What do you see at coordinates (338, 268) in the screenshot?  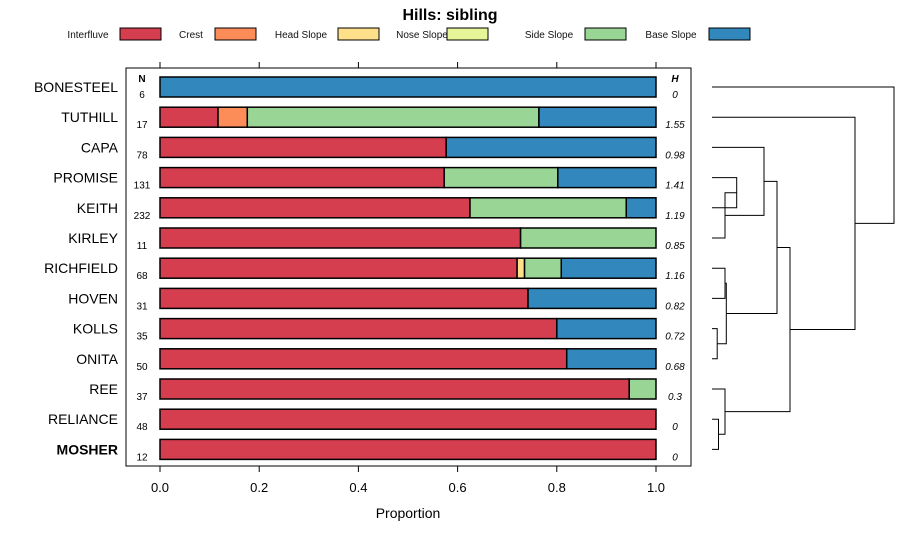 I see `bar-richfield-interfluve` at bounding box center [338, 268].